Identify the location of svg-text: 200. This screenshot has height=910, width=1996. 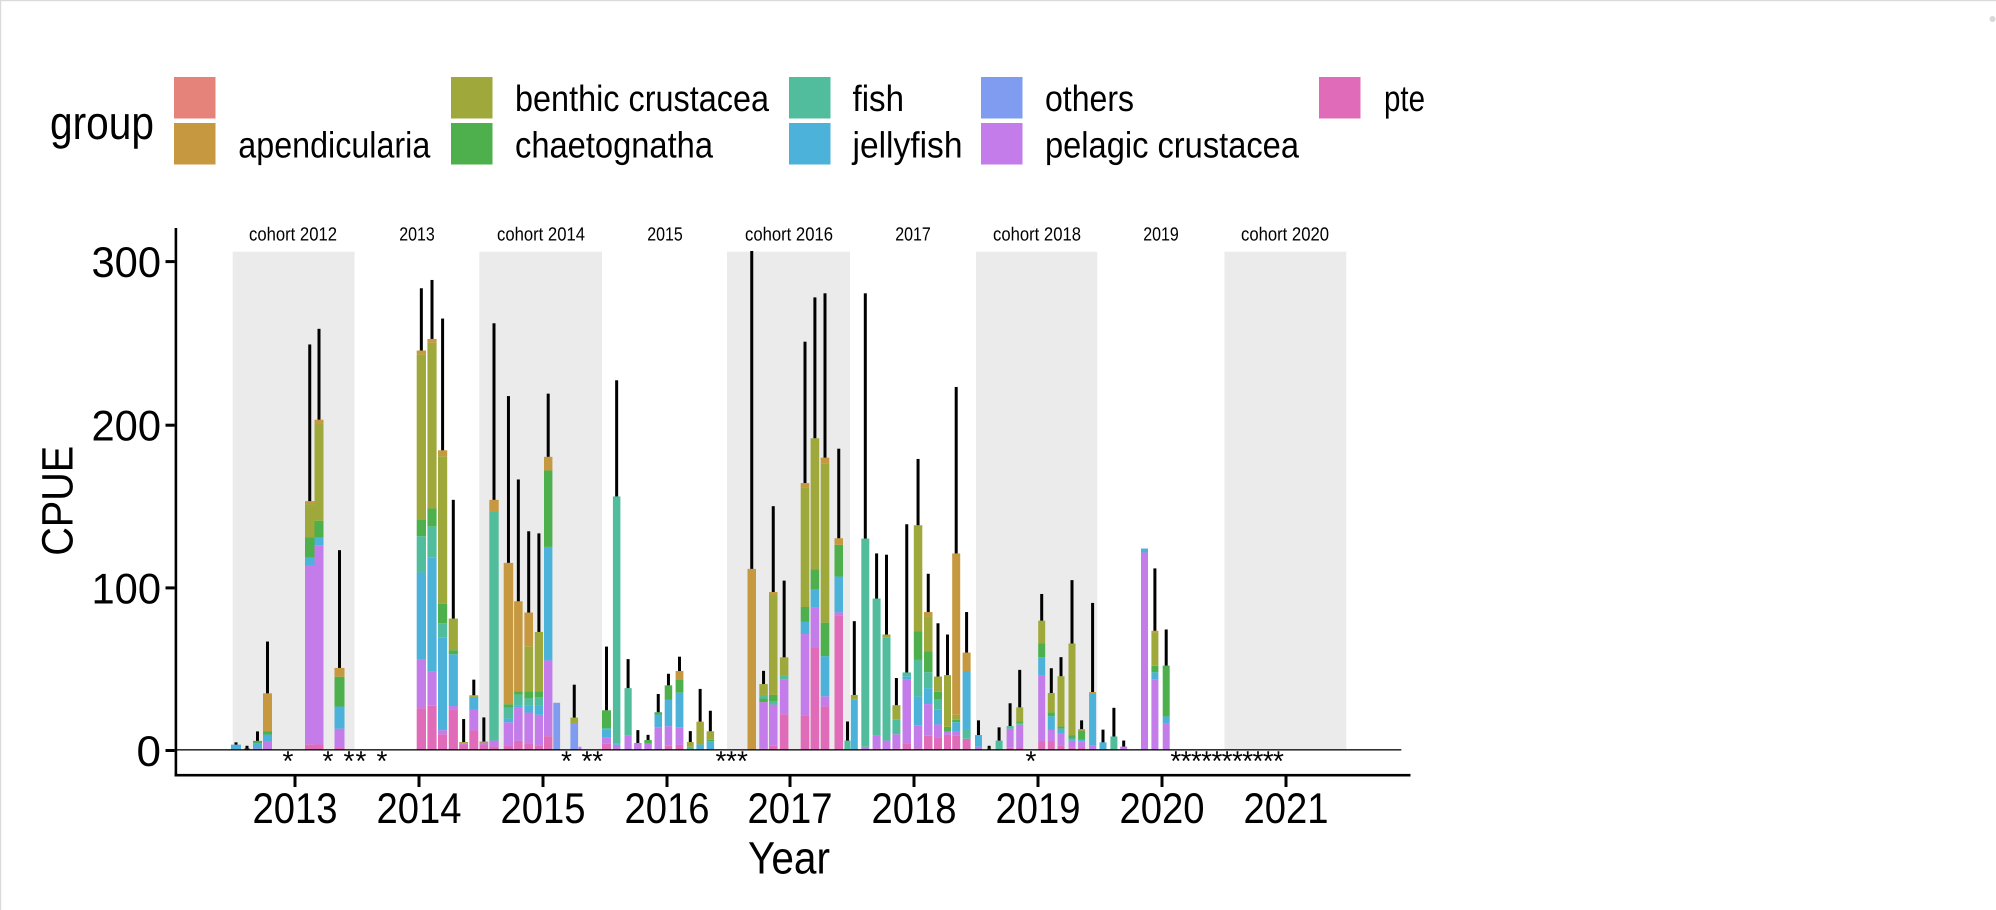
(127, 427).